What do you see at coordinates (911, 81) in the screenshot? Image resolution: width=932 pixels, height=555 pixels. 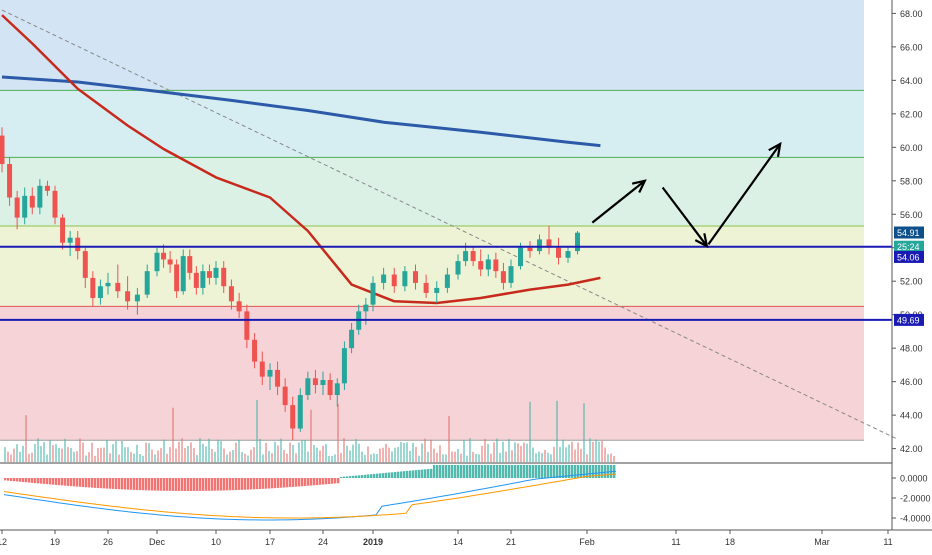 I see `price-tick-label: 64.00` at bounding box center [911, 81].